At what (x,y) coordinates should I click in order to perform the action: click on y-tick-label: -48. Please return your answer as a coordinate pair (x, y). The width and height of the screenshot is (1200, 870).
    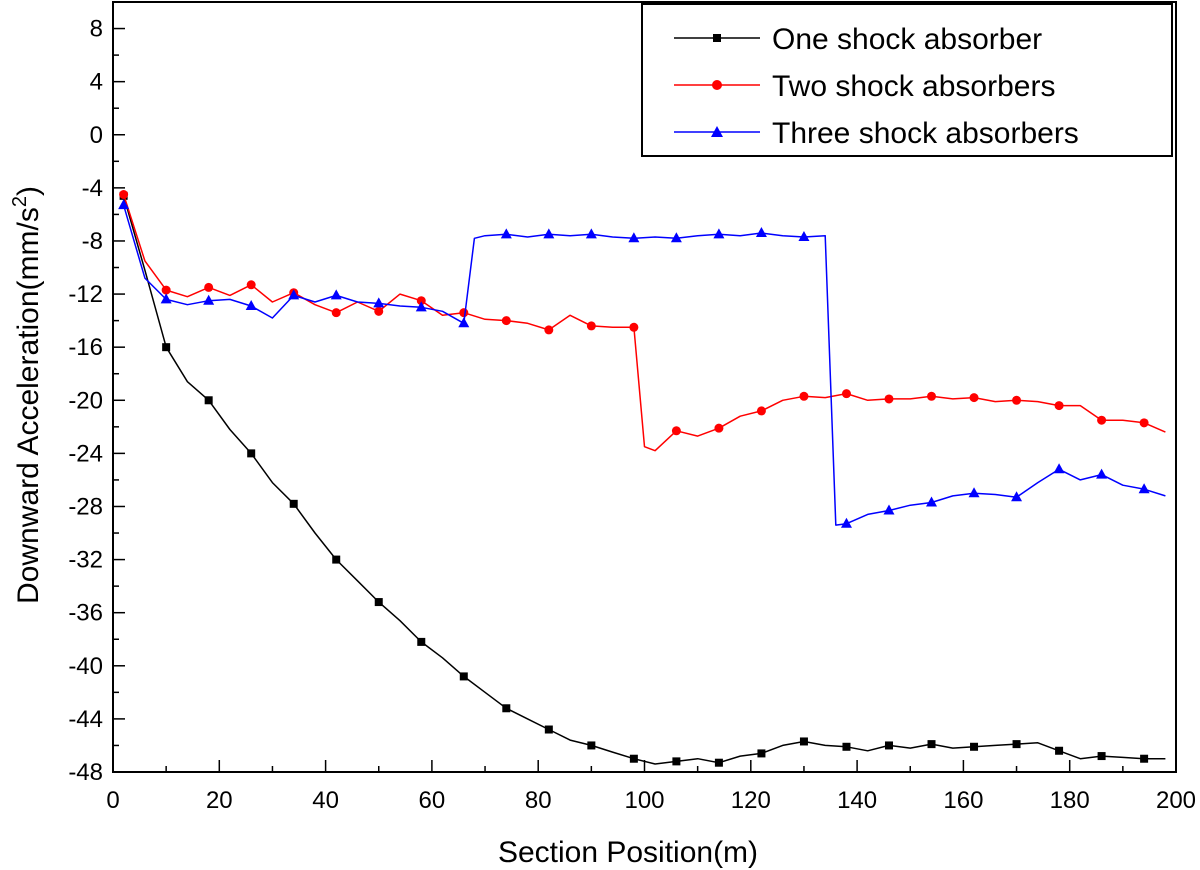
    Looking at the image, I should click on (85, 772).